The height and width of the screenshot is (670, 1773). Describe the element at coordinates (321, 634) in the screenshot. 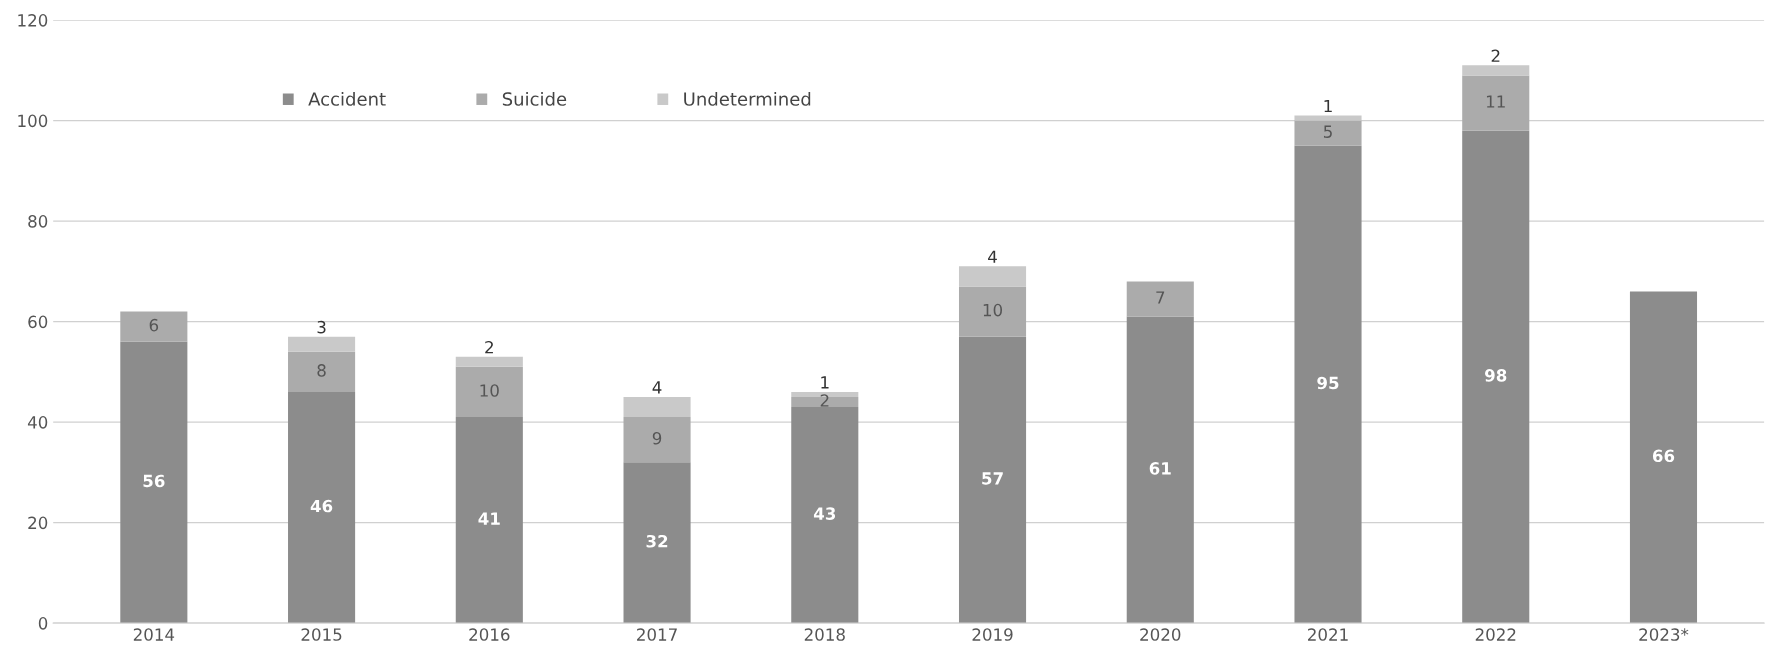

I see `x-tick-label: 2015` at that location.